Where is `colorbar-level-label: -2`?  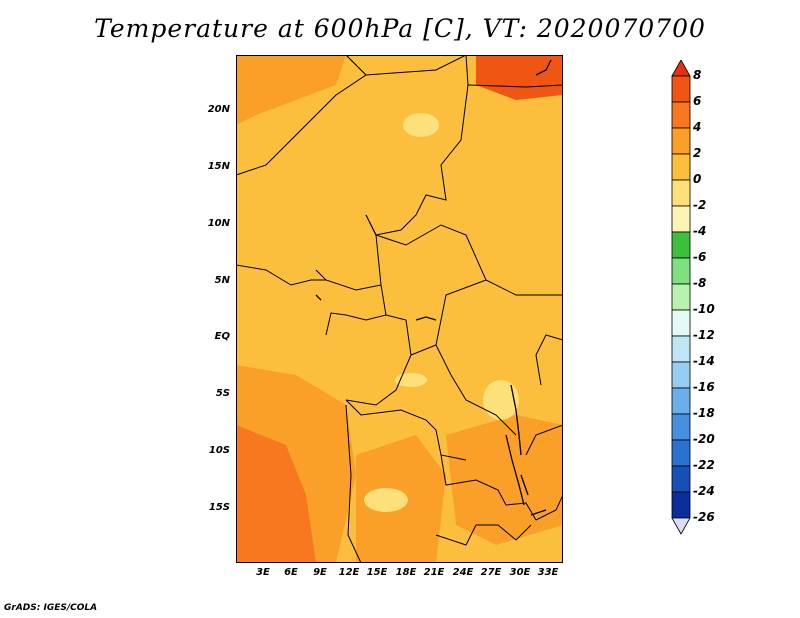
colorbar-level-label: -2 is located at coordinates (700, 205).